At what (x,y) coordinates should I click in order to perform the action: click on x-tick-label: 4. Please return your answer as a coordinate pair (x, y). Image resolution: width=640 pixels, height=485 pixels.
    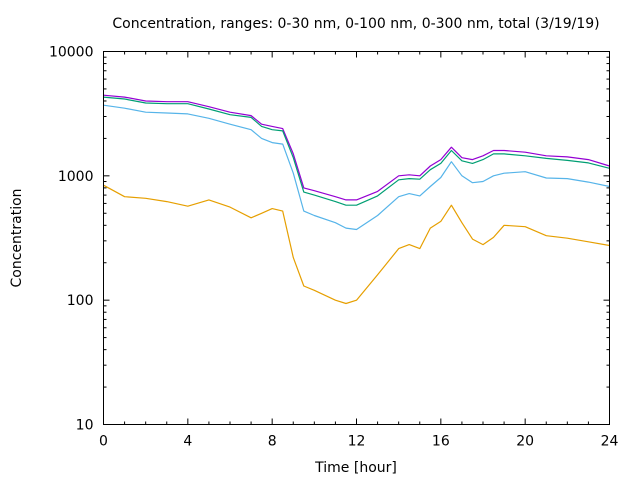
    Looking at the image, I should click on (187, 442).